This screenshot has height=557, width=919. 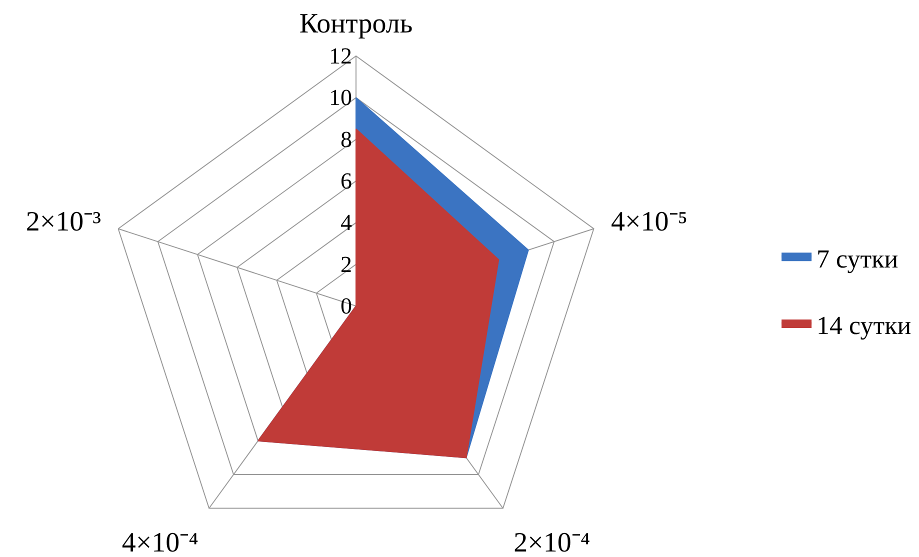 I want to click on y-tick-label: 4, so click(x=346, y=223).